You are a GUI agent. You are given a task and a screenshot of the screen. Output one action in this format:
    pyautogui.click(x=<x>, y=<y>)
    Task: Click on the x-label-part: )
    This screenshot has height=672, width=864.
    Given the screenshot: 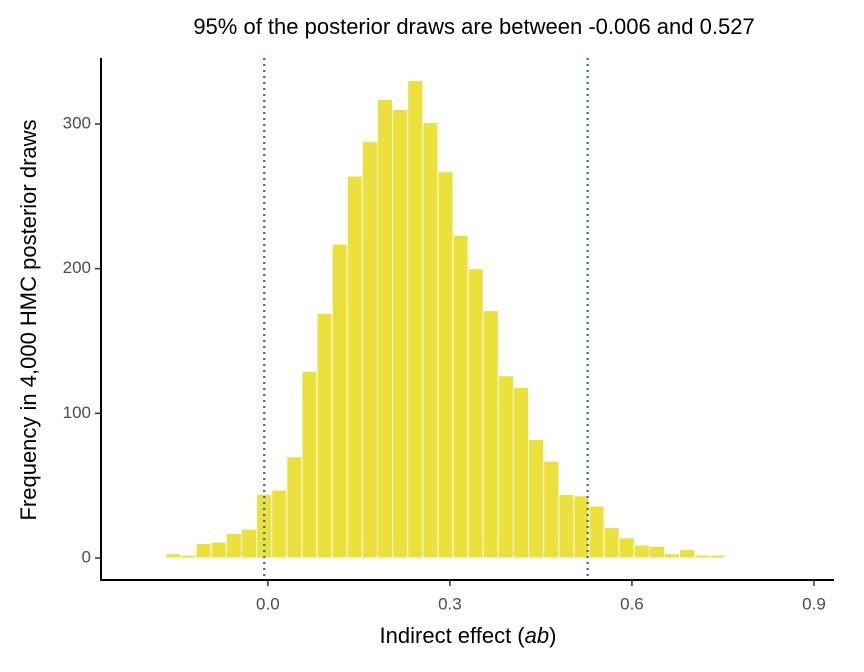 What is the action you would take?
    pyautogui.click(x=552, y=635)
    